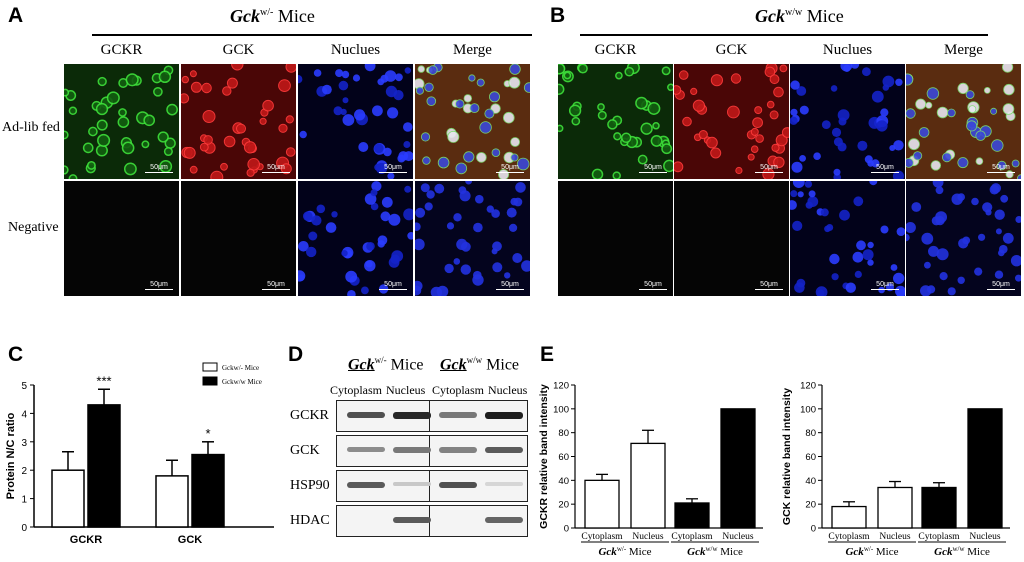  I want to click on panel-a-adlib-gck-image: 50μm, so click(238, 121).